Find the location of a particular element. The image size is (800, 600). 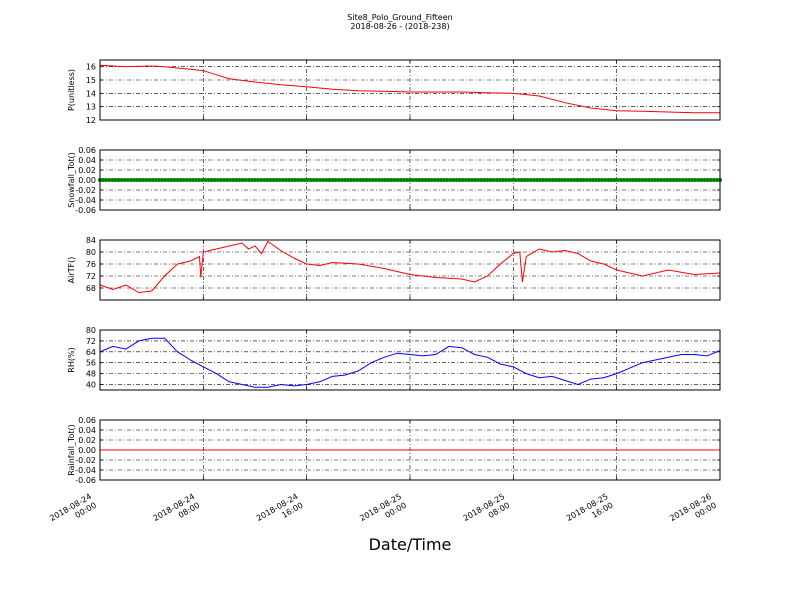

x-tick-label: 2018-08-2416:00 is located at coordinates (280, 512).